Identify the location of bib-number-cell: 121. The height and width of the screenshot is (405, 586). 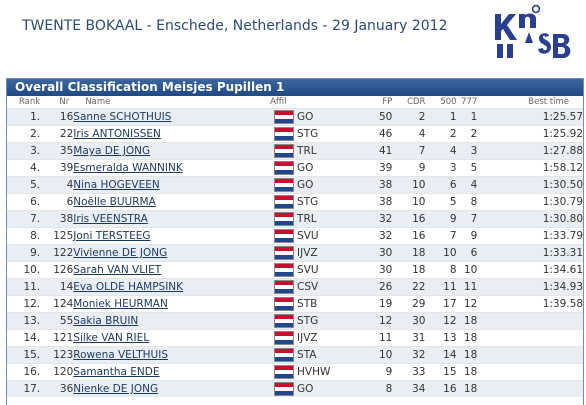
(57, 338).